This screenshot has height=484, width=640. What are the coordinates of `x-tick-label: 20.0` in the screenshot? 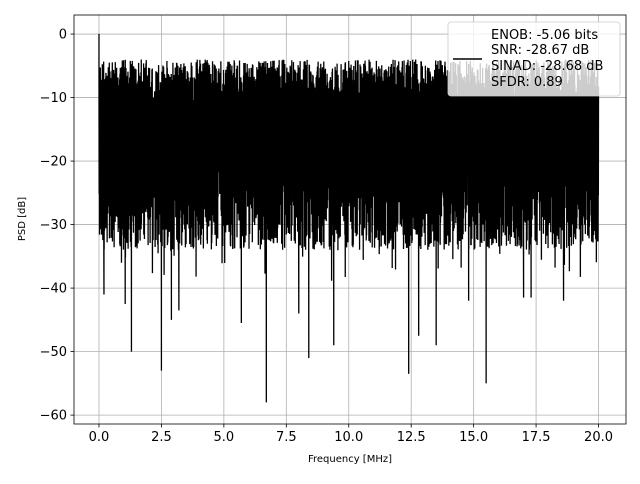 It's located at (598, 437).